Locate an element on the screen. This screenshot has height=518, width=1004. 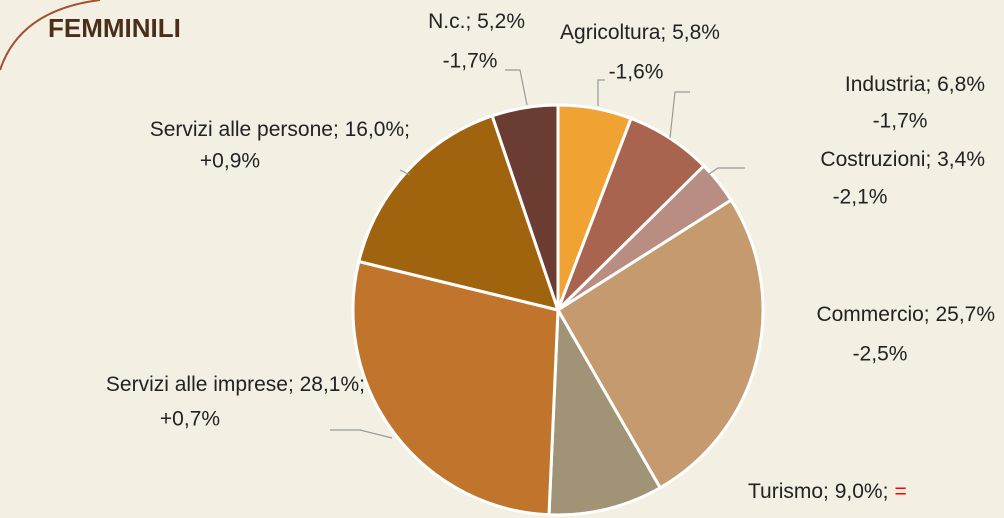
data-label: Agricoltura; 5,8% is located at coordinates (640, 32).